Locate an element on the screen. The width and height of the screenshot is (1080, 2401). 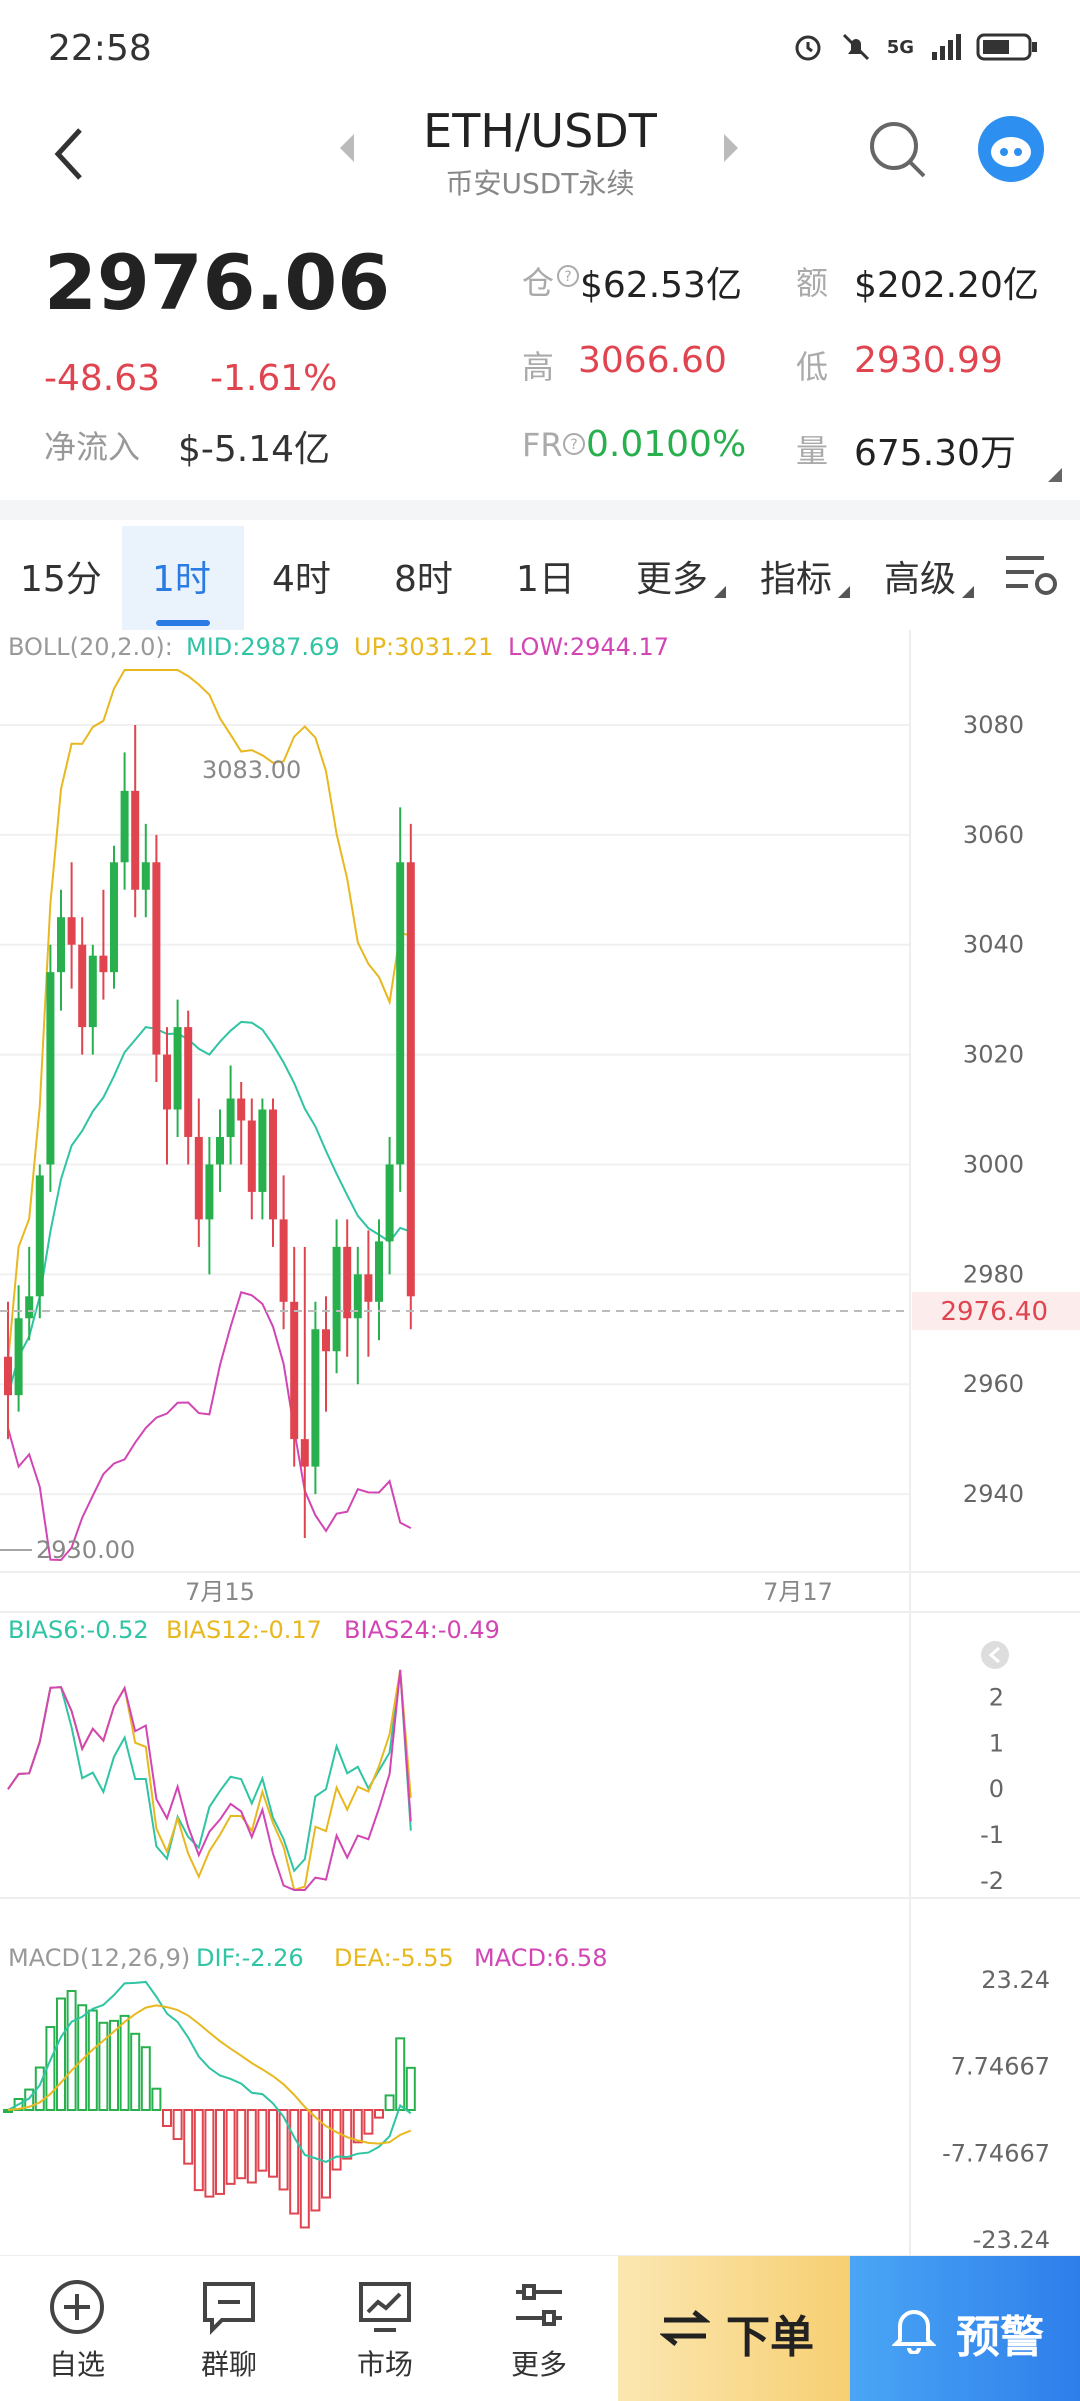
y-tick-label: 3040 is located at coordinates (993, 945).